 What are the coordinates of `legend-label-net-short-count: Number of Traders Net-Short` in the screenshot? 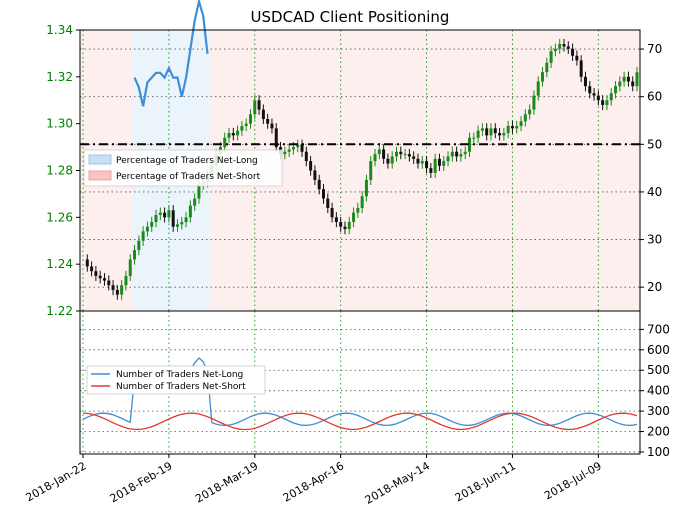 It's located at (181, 387).